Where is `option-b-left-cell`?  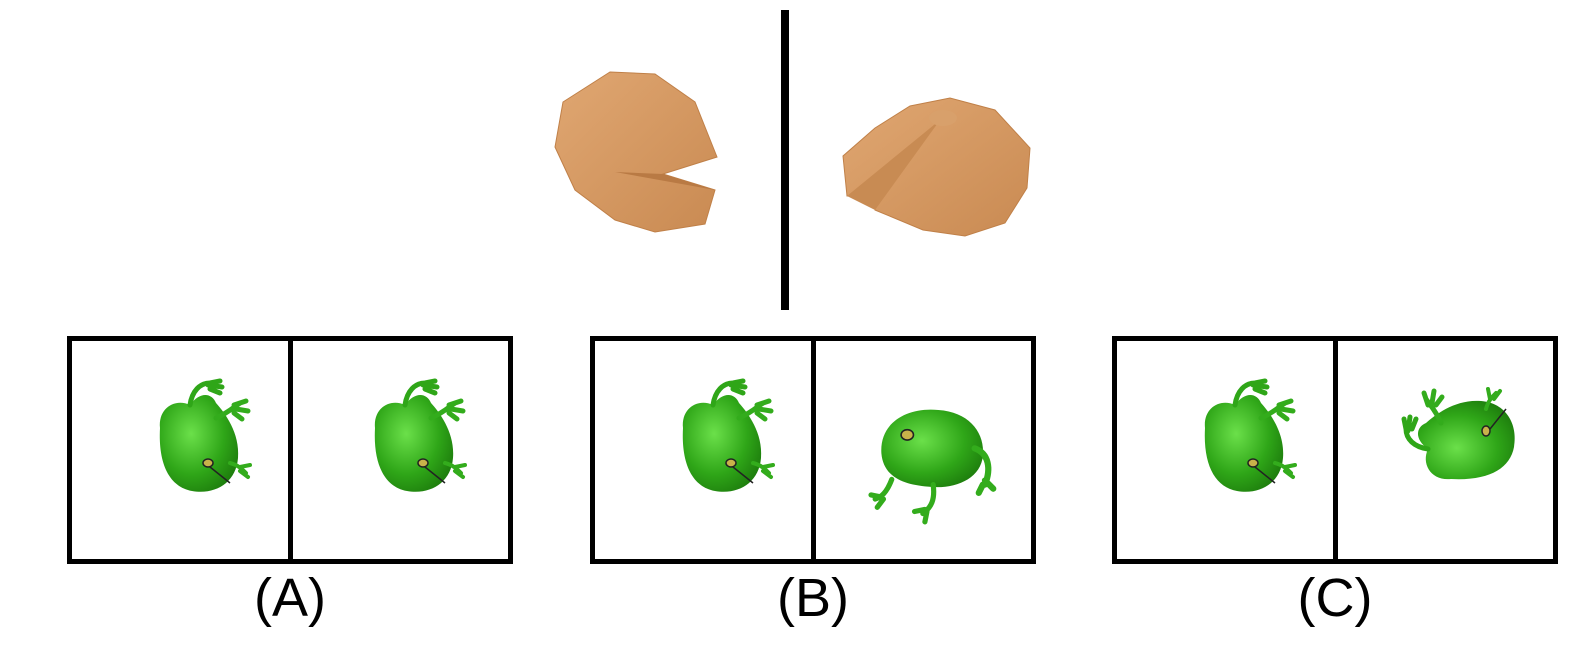 option-b-left-cell is located at coordinates (703, 450).